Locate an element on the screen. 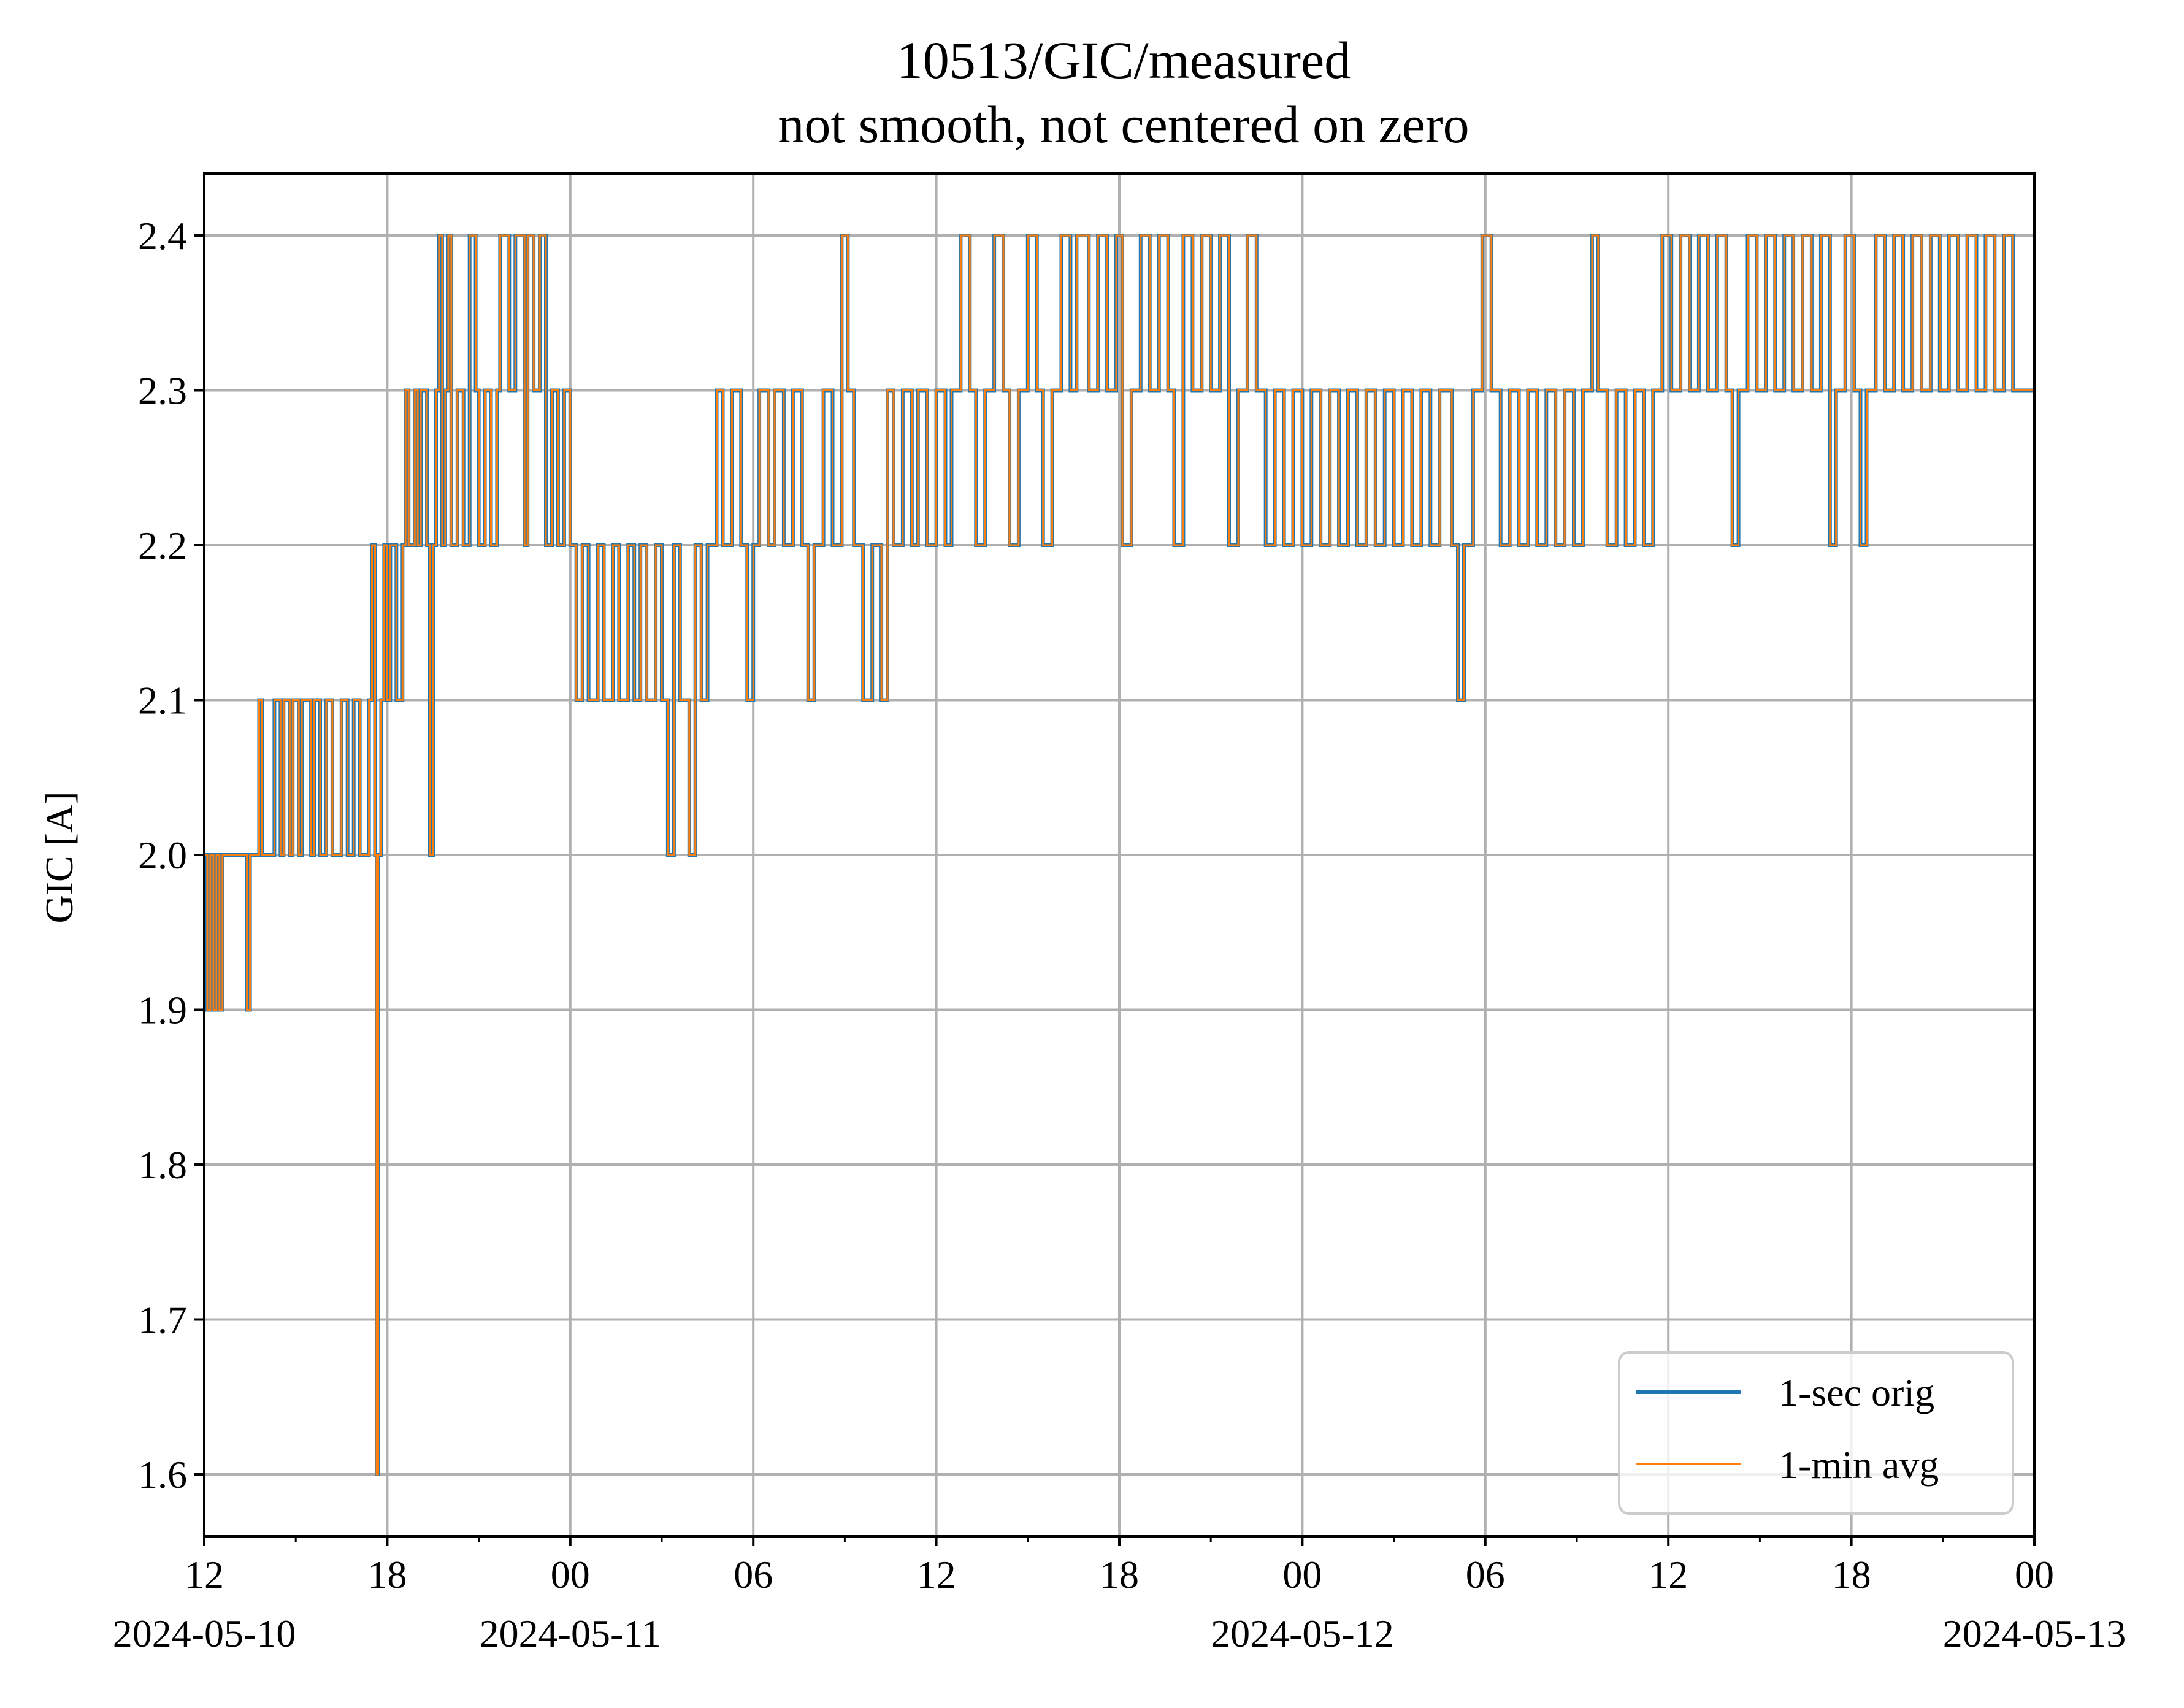  chart-title: 10513/GIC/measured is located at coordinates (1124, 61).